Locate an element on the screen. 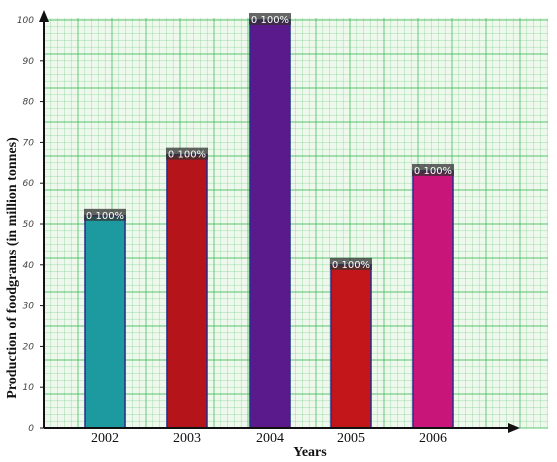 The image size is (557, 462). y-tick-label: 30 is located at coordinates (29, 307).